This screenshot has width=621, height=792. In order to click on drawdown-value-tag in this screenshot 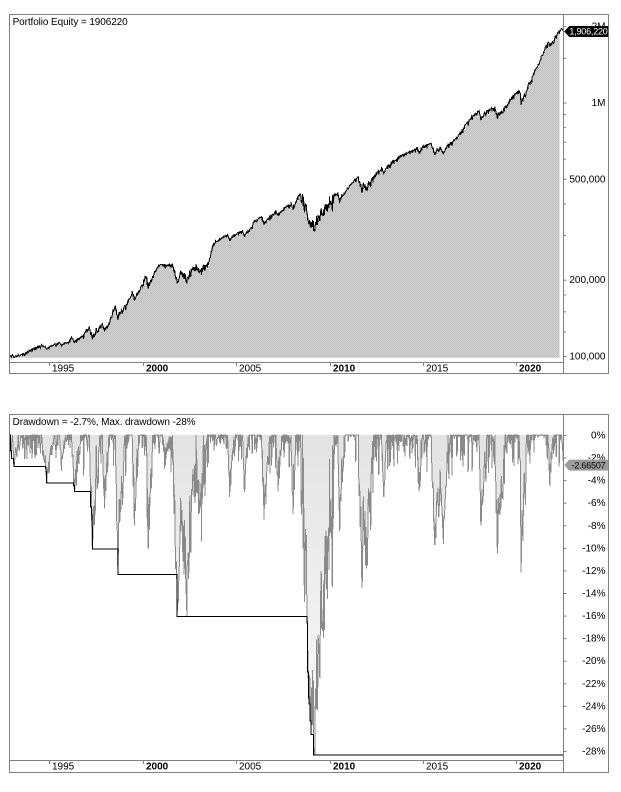, I will do `click(586, 465)`.